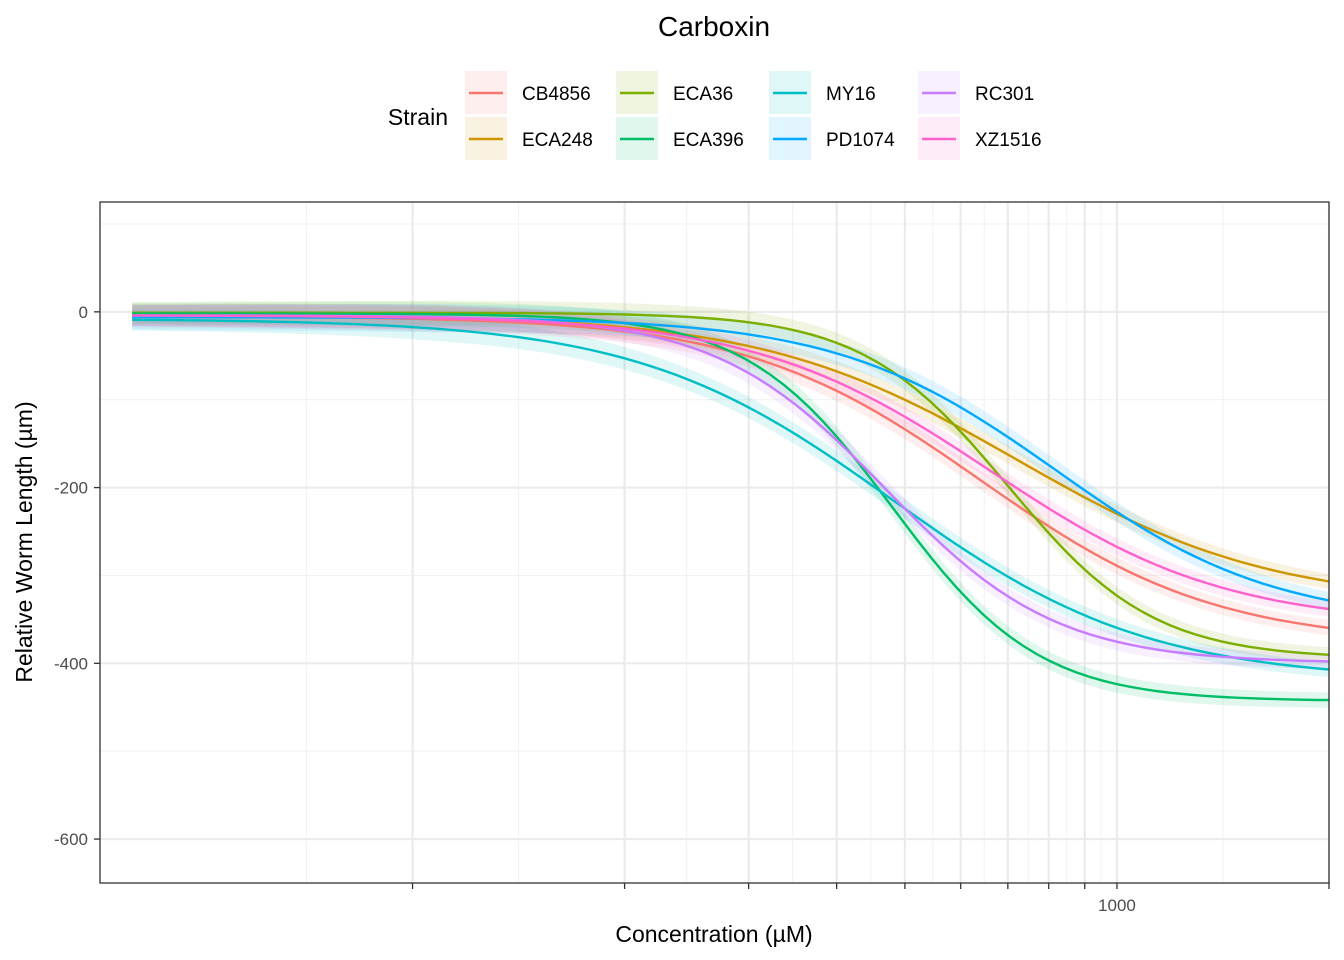  What do you see at coordinates (1004, 94) in the screenshot?
I see `legend-label: RC301` at bounding box center [1004, 94].